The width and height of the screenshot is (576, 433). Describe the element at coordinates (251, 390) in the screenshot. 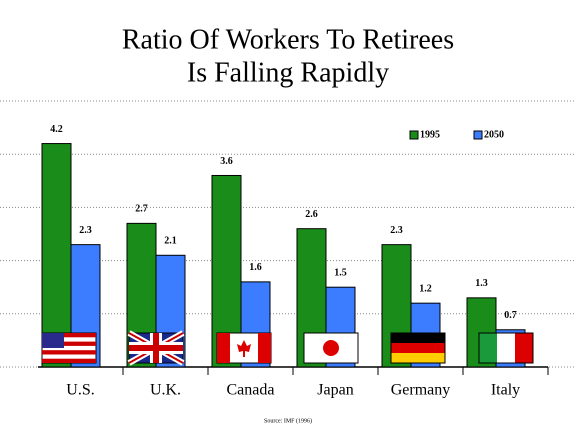

I see `x-tick-label: Canada` at that location.